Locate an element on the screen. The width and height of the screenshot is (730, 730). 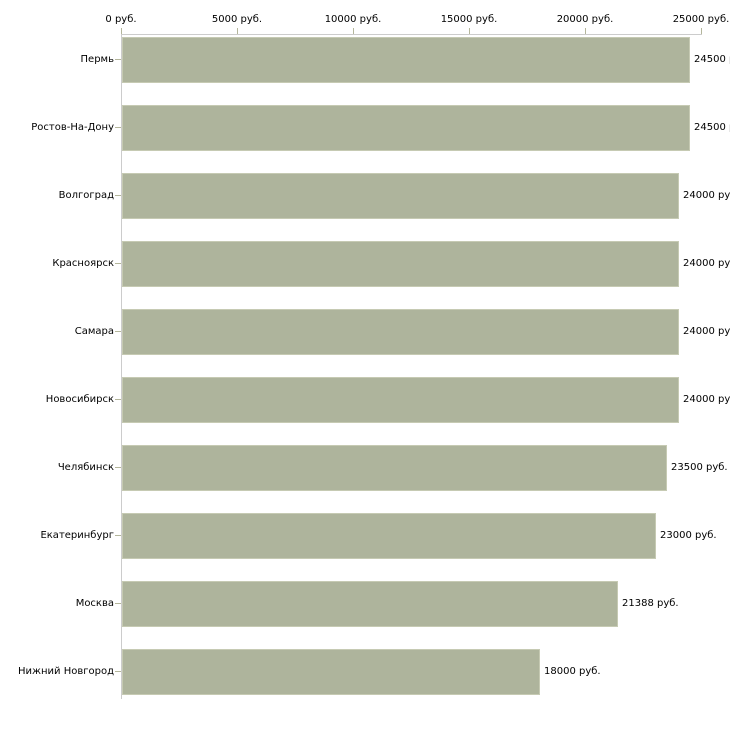
x-axis-tick-label: 20000 руб. is located at coordinates (585, 19).